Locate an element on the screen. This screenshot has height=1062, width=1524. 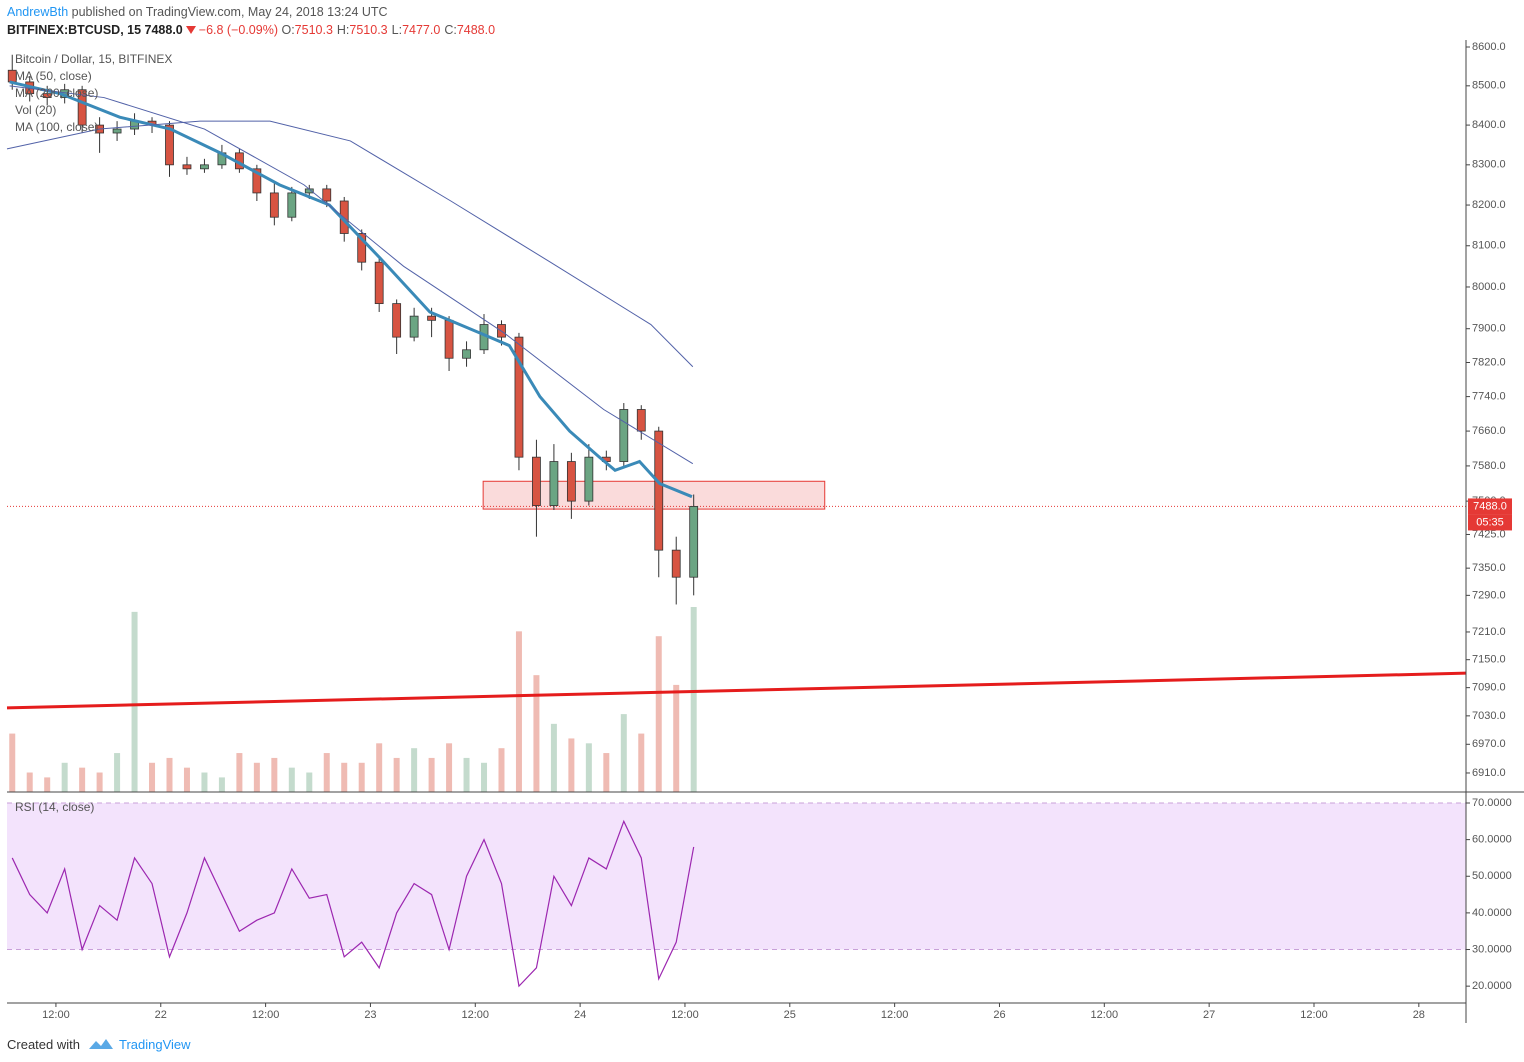
x-tick-label: 27 is located at coordinates (1209, 1015).